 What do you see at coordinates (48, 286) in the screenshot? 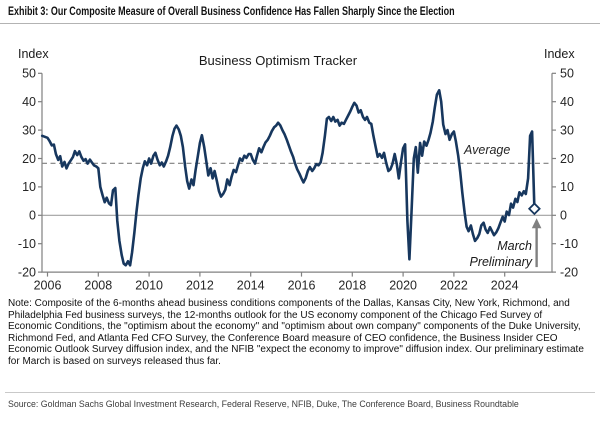
I see `x-tick-label: 2006` at bounding box center [48, 286].